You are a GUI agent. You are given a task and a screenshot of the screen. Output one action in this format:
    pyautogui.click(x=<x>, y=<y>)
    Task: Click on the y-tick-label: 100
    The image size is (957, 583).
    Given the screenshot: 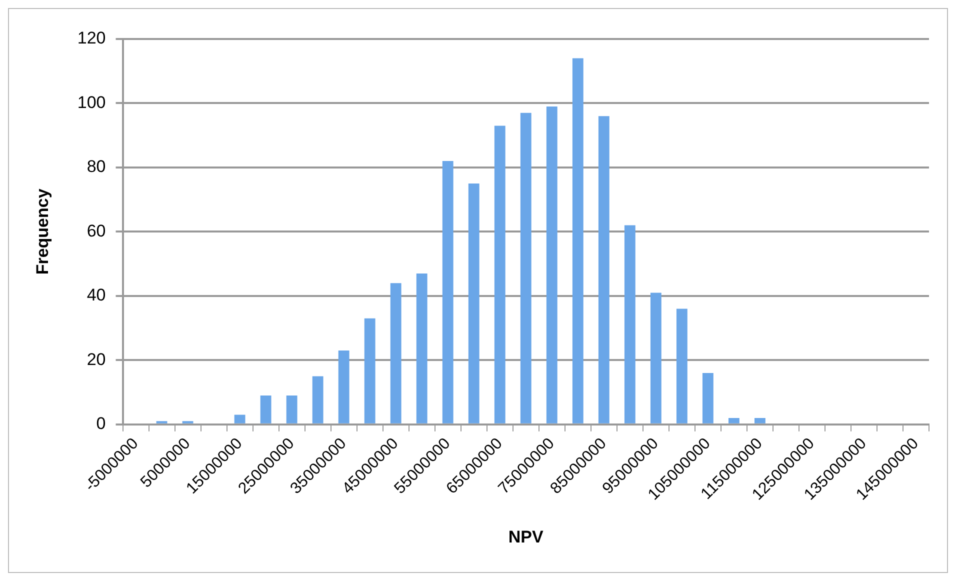 What is the action you would take?
    pyautogui.click(x=91, y=102)
    